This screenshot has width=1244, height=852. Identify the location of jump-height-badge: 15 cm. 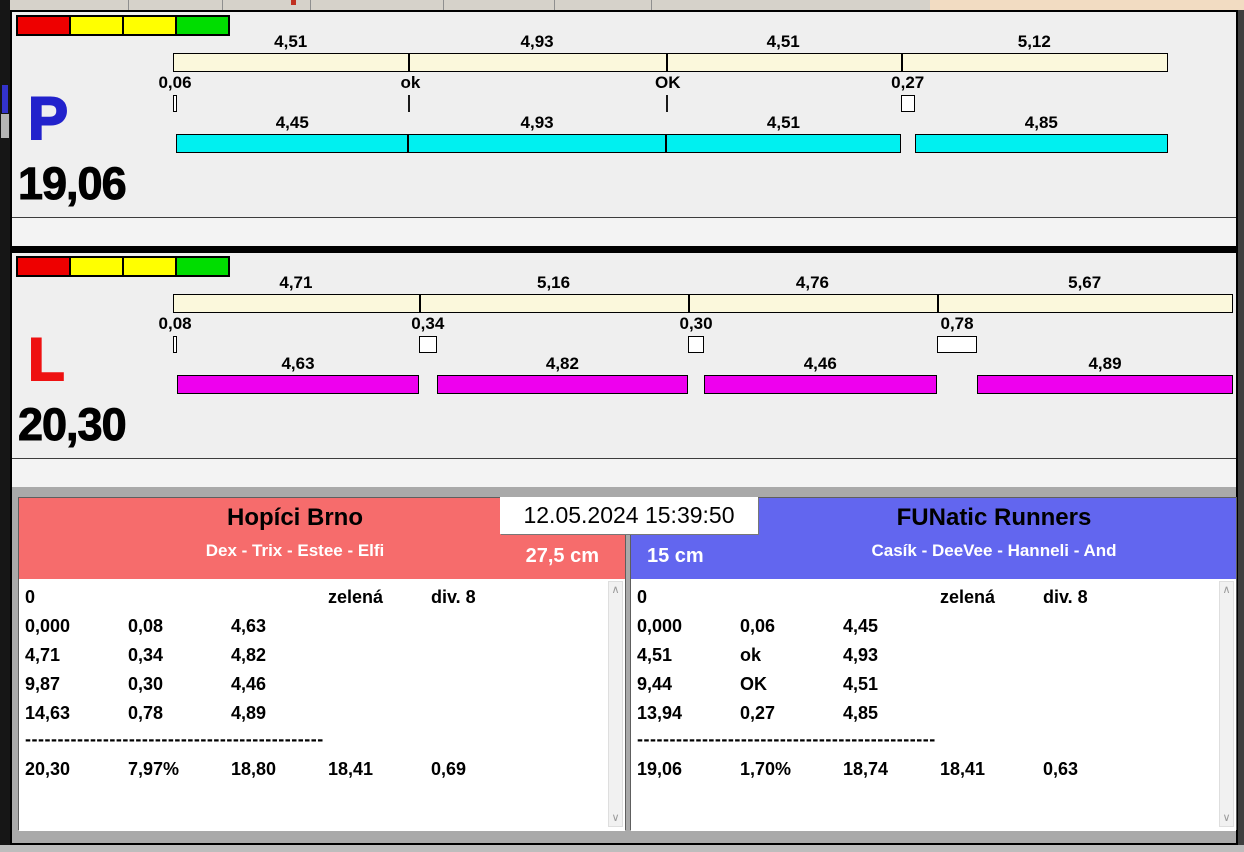
(675, 556).